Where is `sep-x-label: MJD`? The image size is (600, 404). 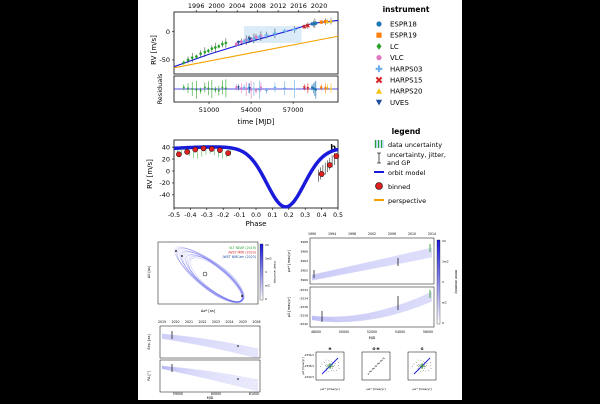 sep-x-label: MJD is located at coordinates (210, 398).